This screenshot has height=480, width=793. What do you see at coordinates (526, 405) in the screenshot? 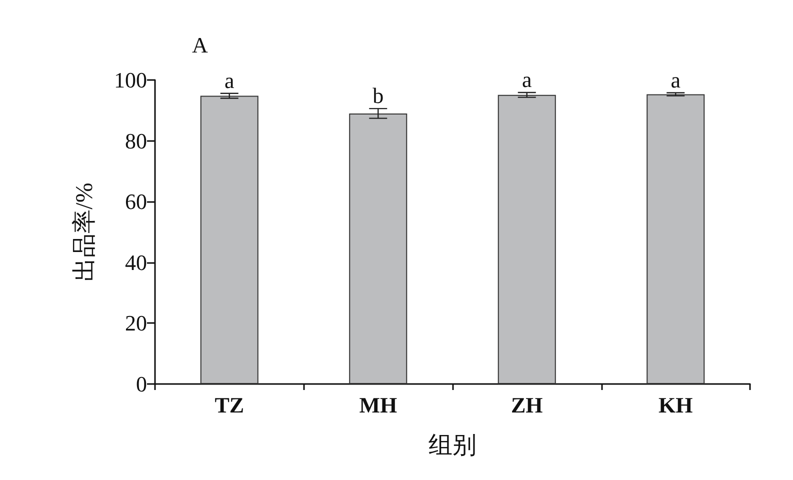
I see `x-tick-label: ZH` at bounding box center [526, 405].